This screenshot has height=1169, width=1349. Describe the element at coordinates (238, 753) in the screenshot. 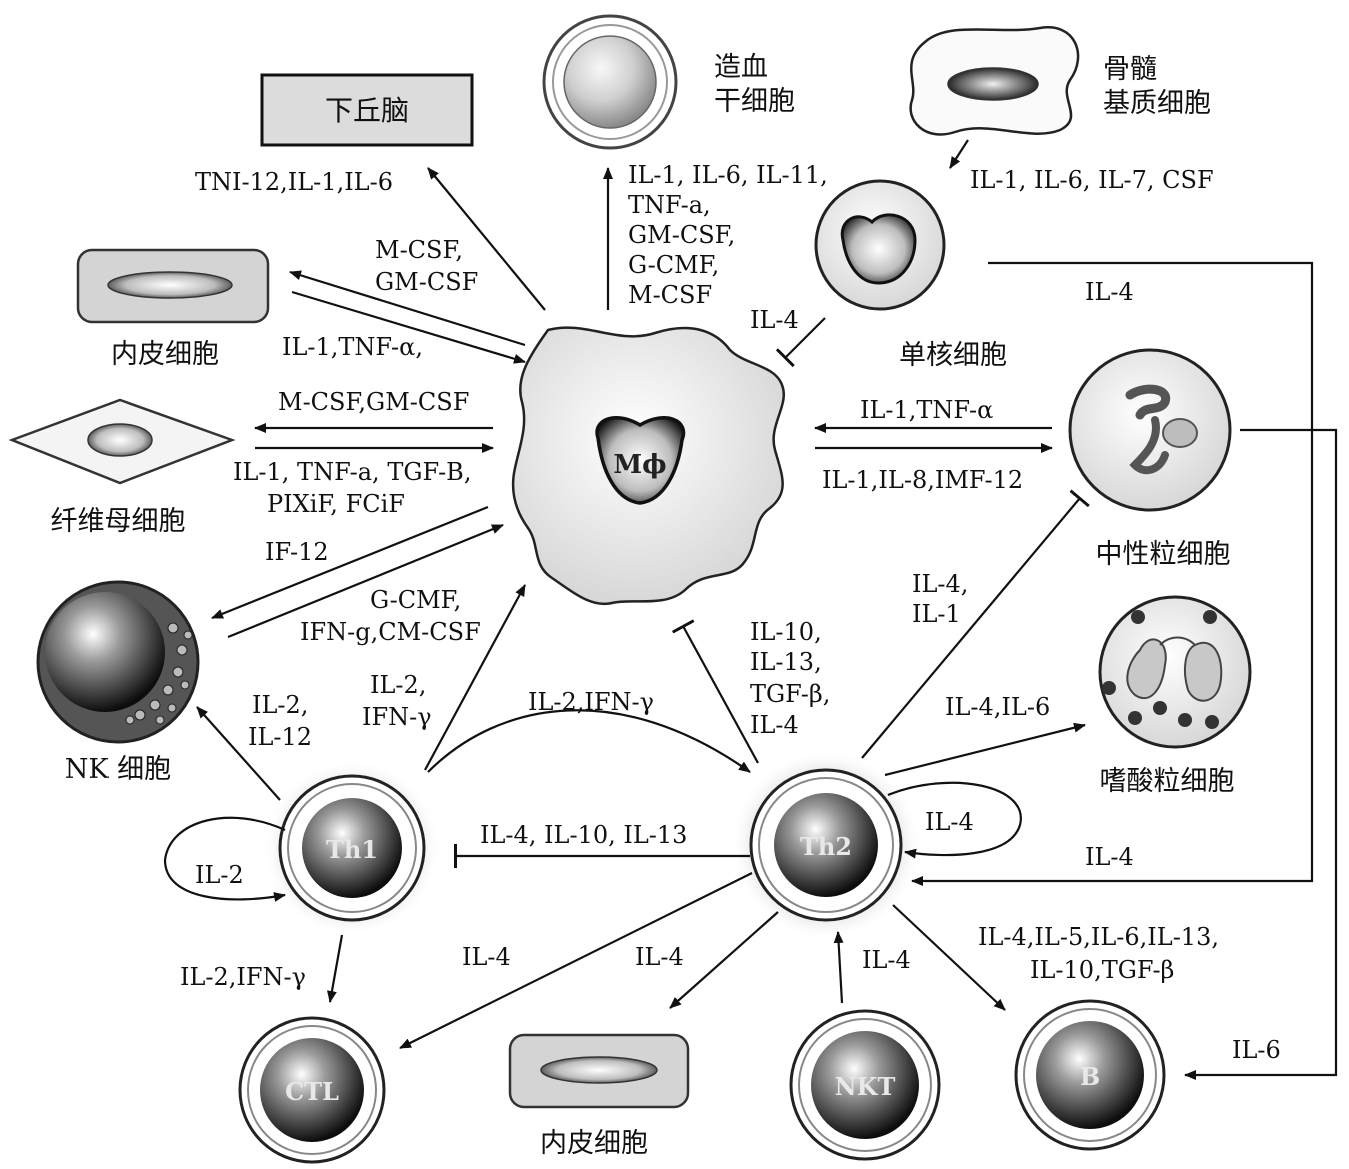

I see `arrow-th1-to-nk` at that location.